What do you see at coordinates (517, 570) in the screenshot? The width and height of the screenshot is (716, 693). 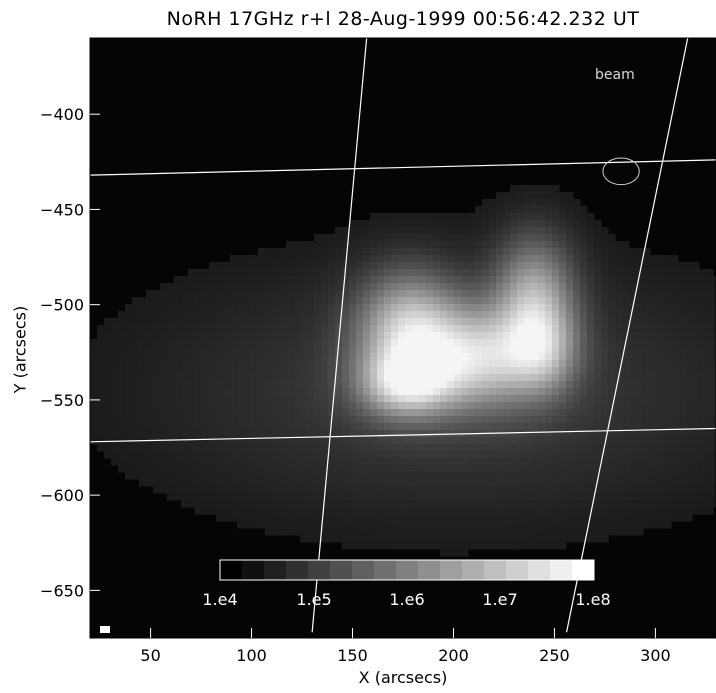 I see `colorbar-swatch` at bounding box center [517, 570].